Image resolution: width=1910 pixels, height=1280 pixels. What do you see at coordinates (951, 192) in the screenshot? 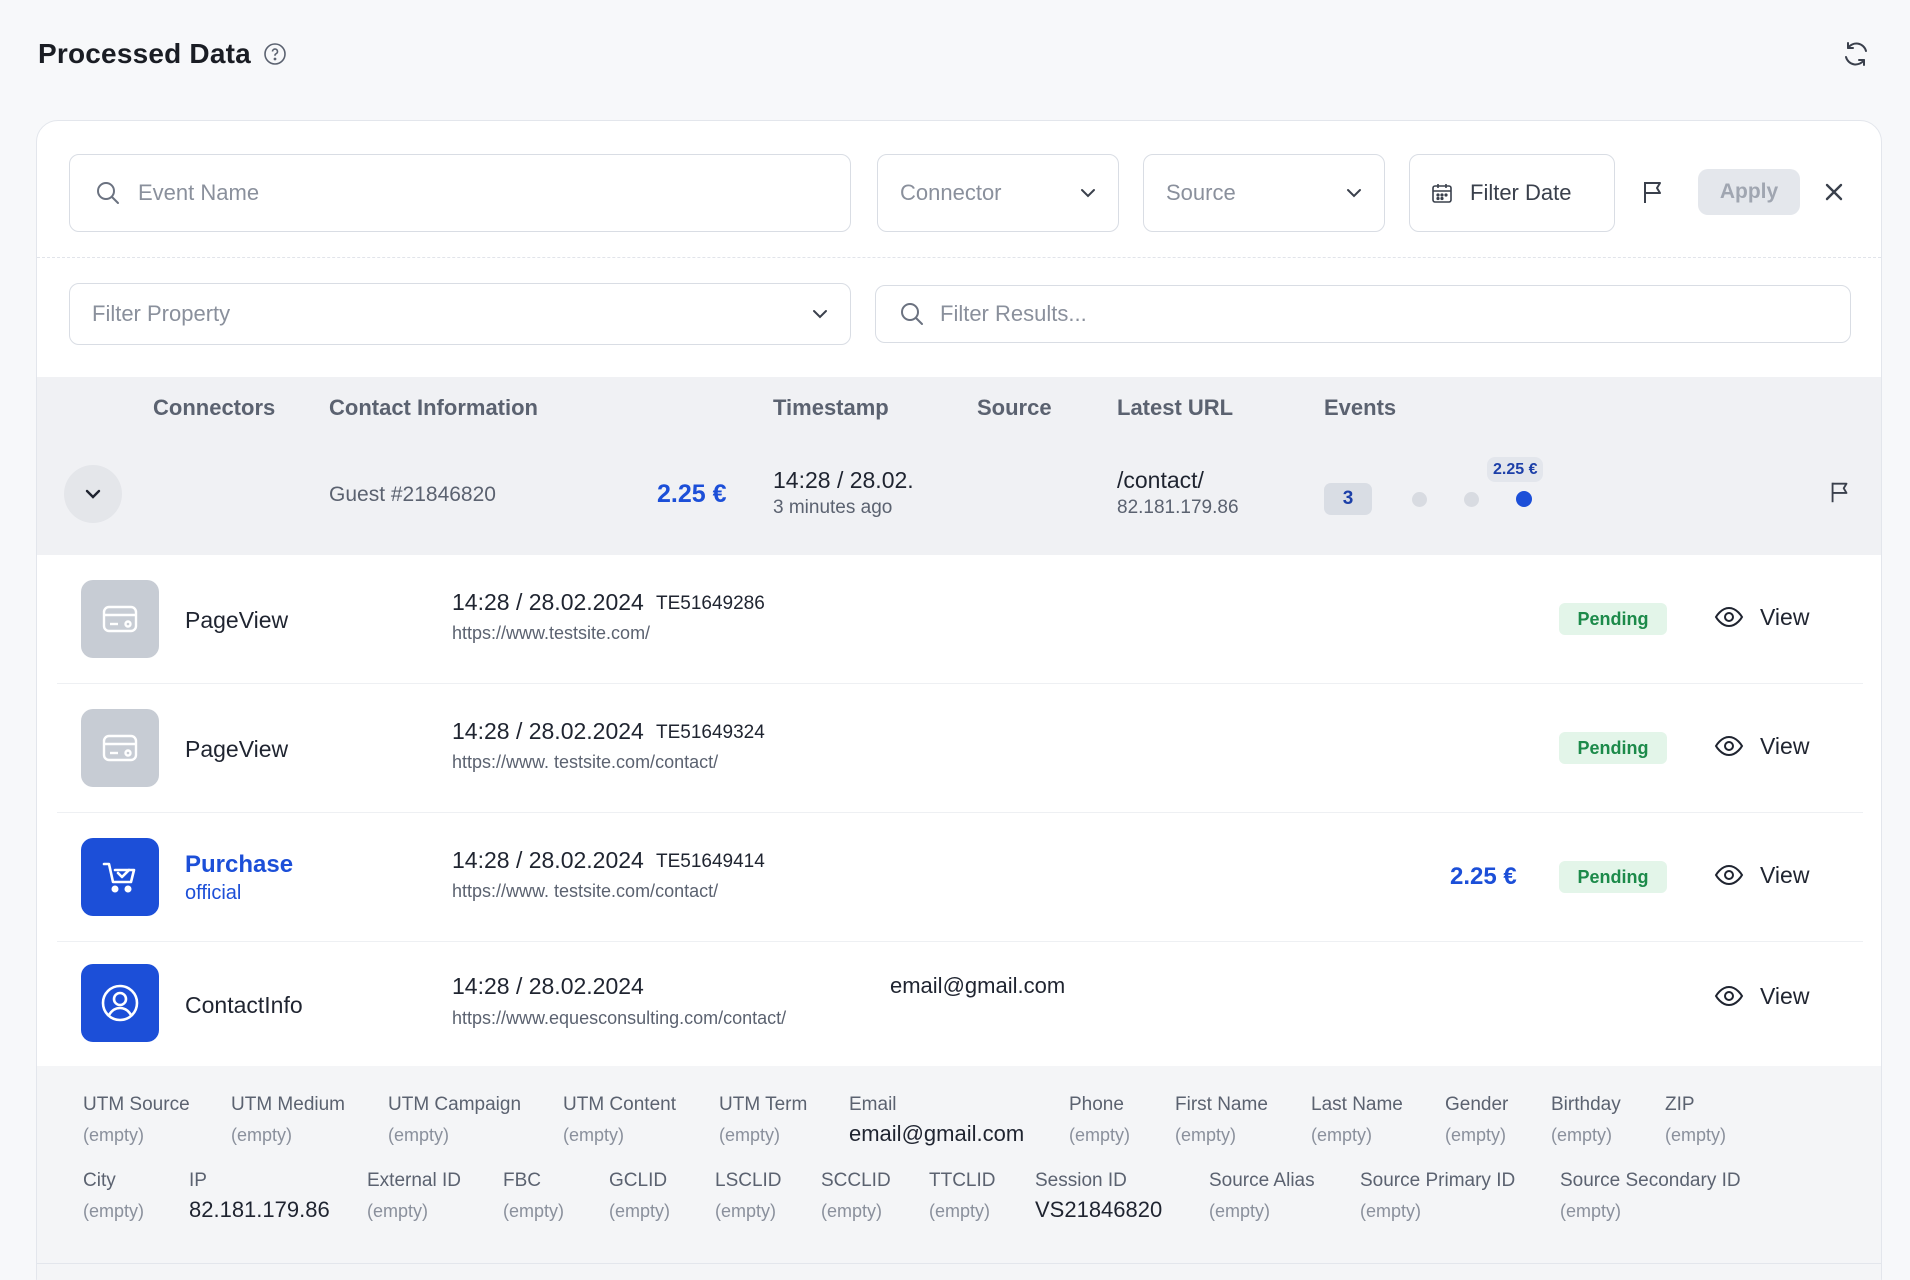
I see `connector-placeholder: Connector` at bounding box center [951, 192].